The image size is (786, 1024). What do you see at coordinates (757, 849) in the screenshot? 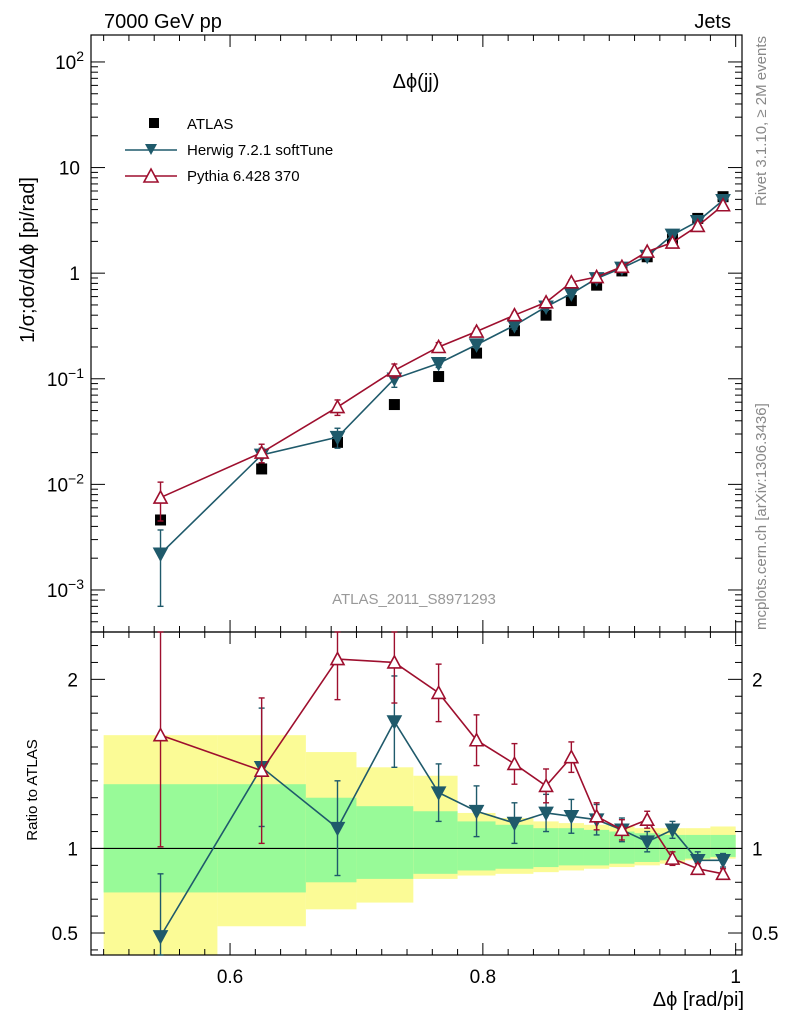
I see `ratio-y-tick-label-right: 1` at bounding box center [757, 849].